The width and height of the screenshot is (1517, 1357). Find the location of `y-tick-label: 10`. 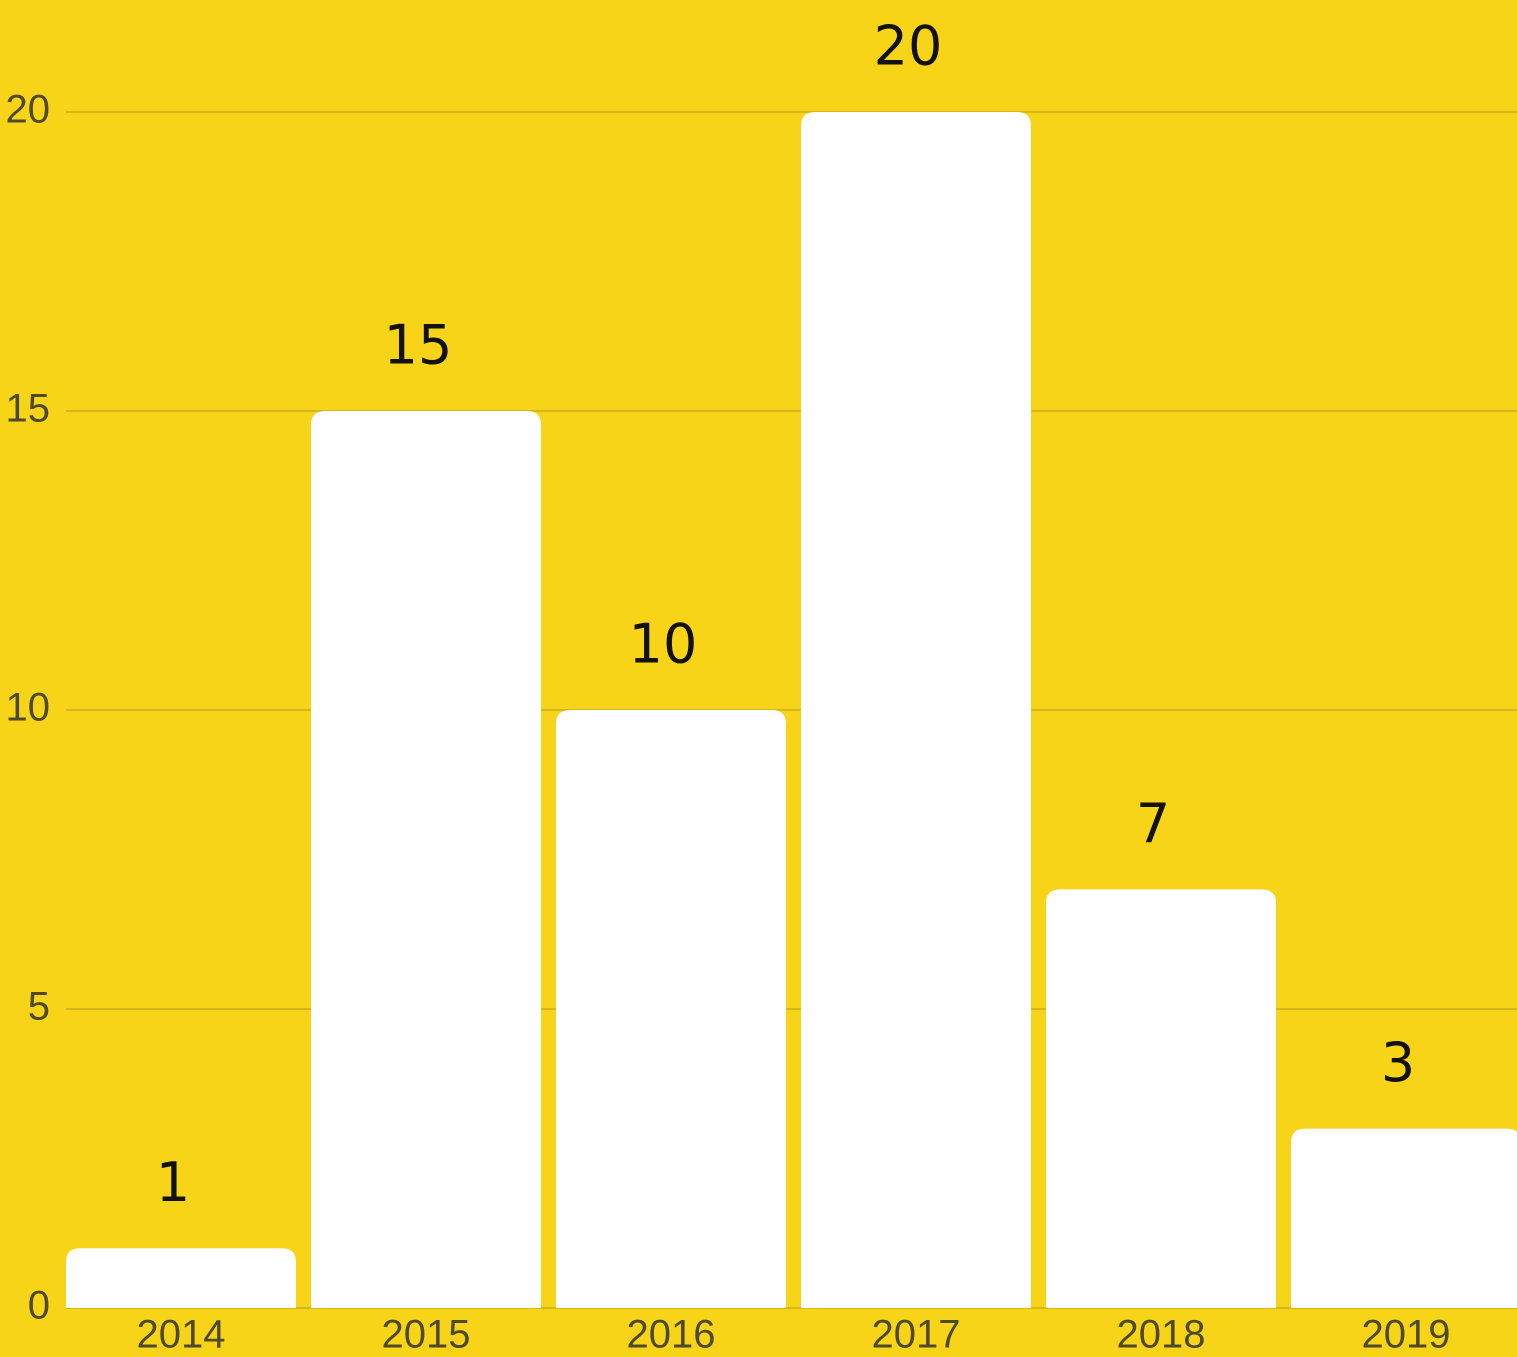

y-tick-label: 10 is located at coordinates (28, 708).